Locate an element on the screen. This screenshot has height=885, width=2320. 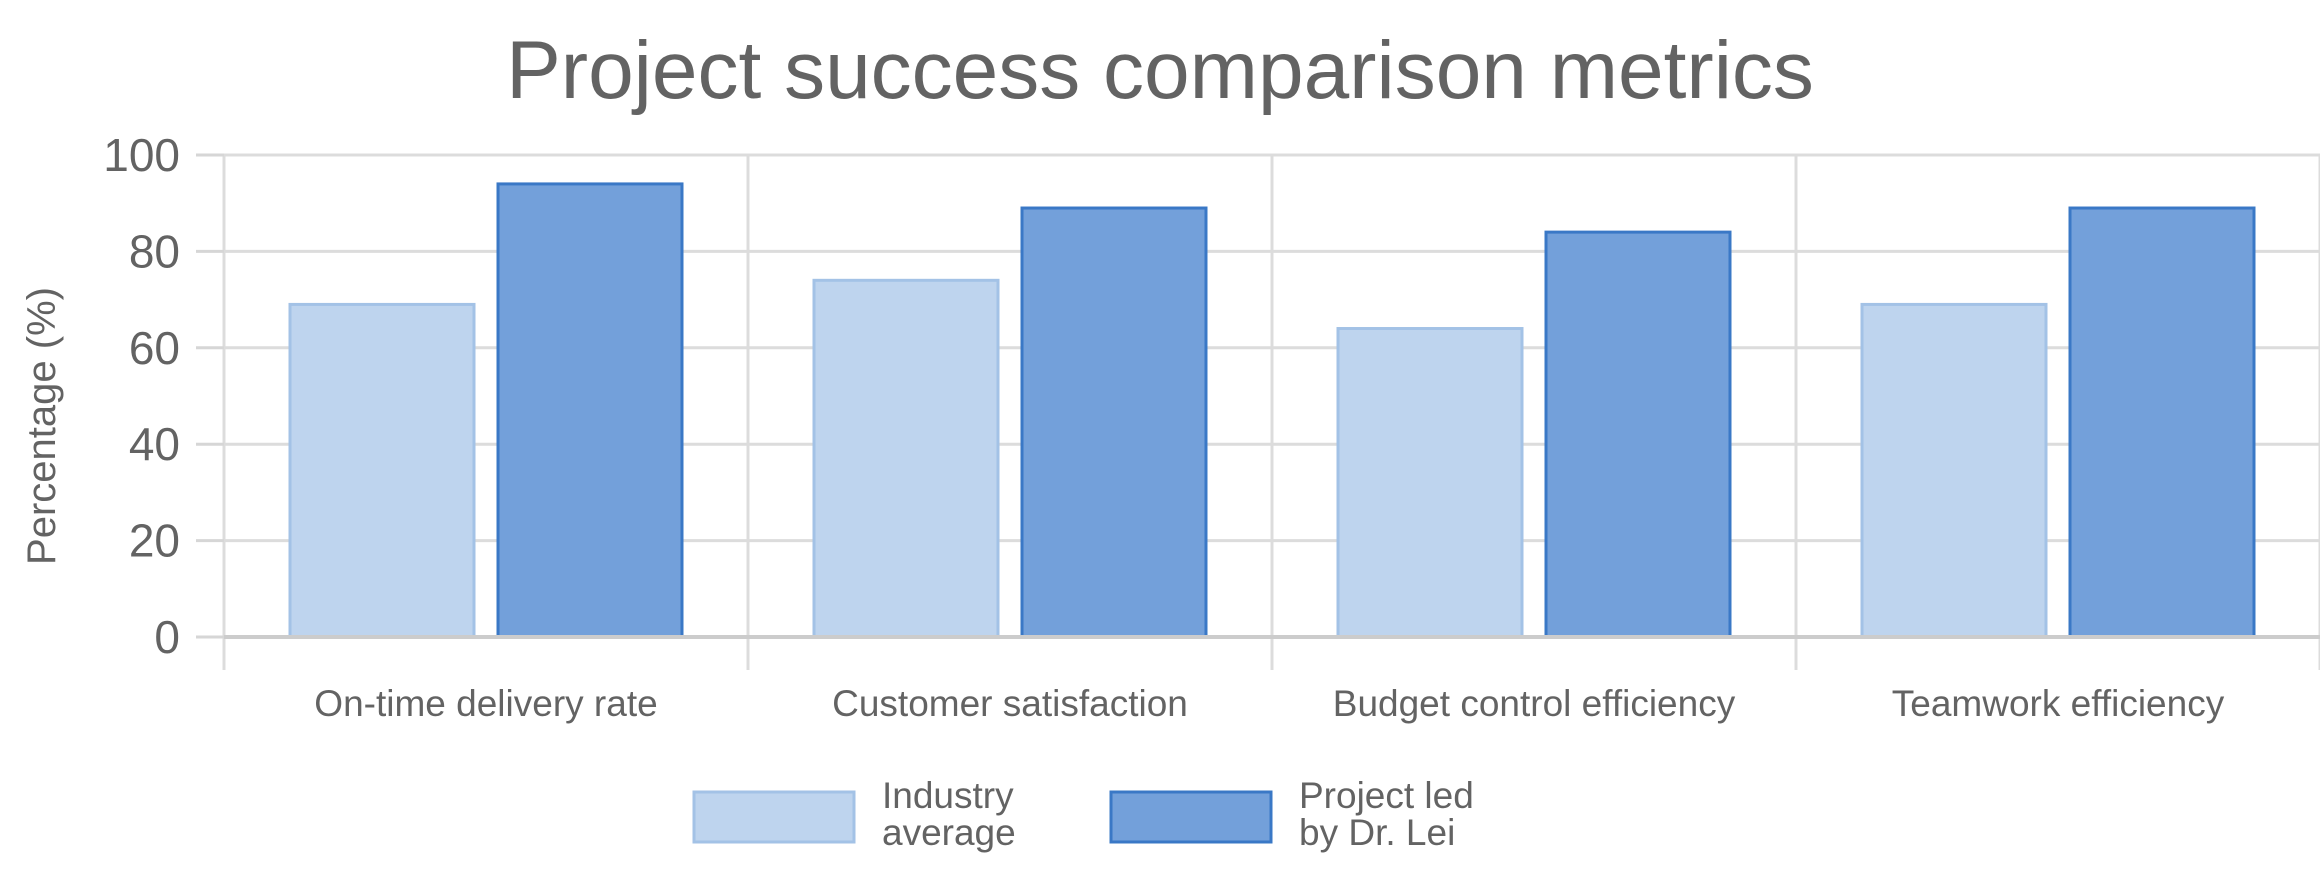
x-tick-label: Teamwork efficiency is located at coordinates (2058, 703).